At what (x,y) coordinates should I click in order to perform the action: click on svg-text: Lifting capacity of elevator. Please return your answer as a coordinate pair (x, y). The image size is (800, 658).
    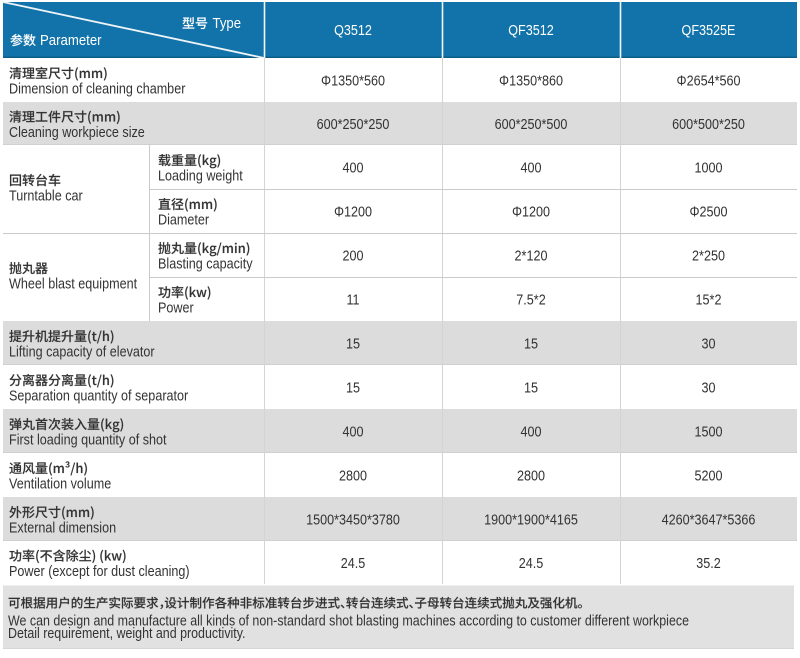
    Looking at the image, I should click on (82, 350).